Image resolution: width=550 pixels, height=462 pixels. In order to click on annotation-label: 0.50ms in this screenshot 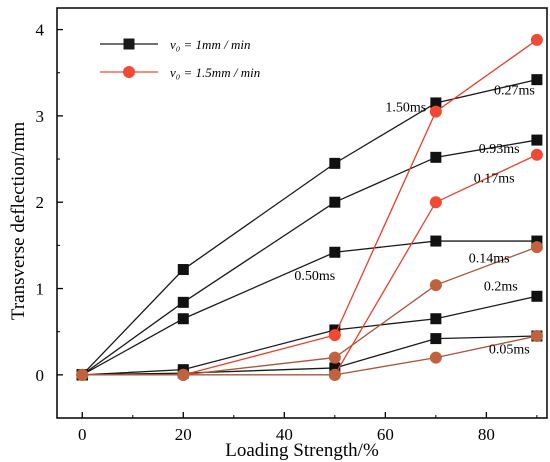, I will do `click(314, 276)`.